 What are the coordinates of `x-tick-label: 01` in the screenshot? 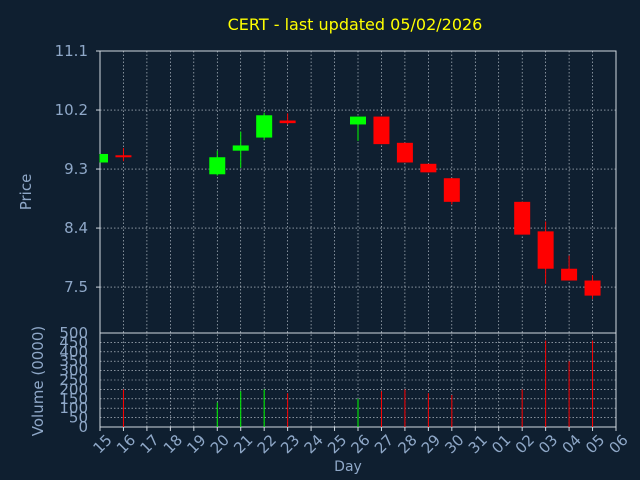 It's located at (501, 444).